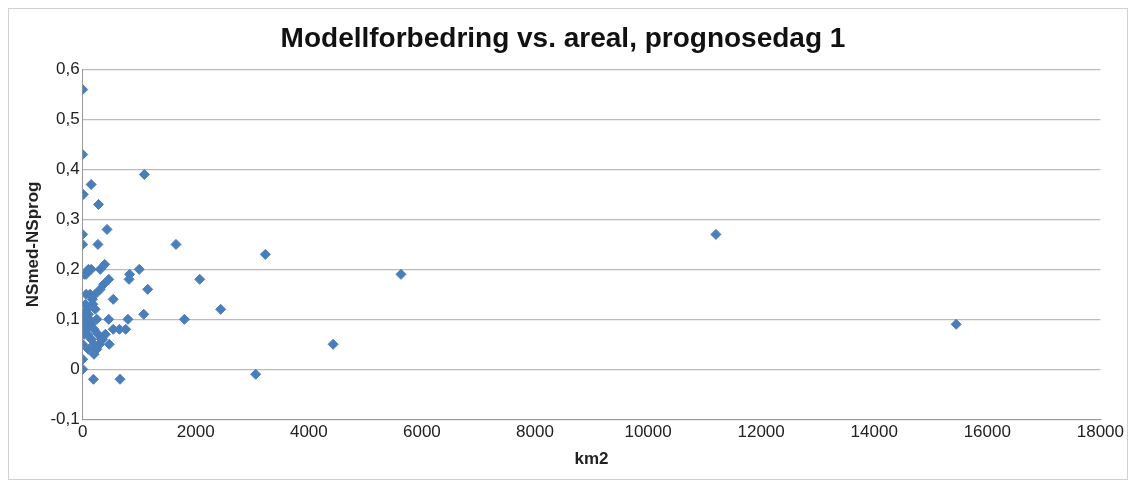 This screenshot has width=1136, height=488. Describe the element at coordinates (563, 37) in the screenshot. I see `chart-title: Modellforbedring vs. areal, prognosedag 1` at that location.